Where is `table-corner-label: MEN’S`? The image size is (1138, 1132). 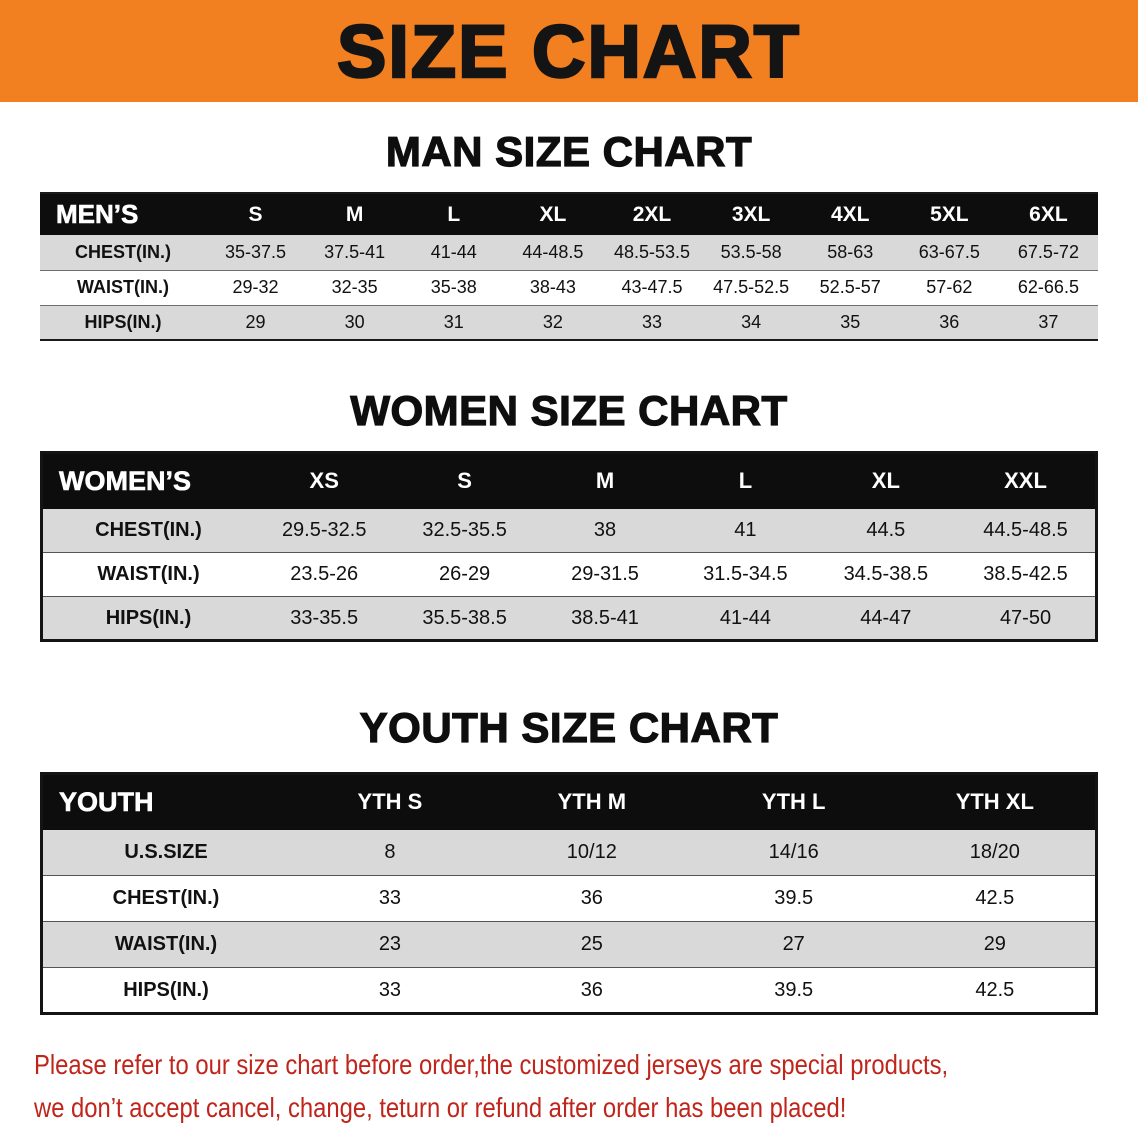
table-corner-label: MEN’S is located at coordinates (97, 214).